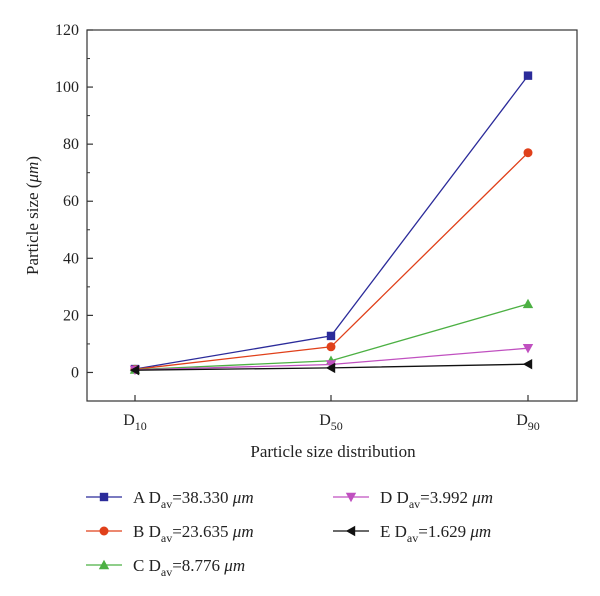  I want to click on series-e, so click(331, 367).